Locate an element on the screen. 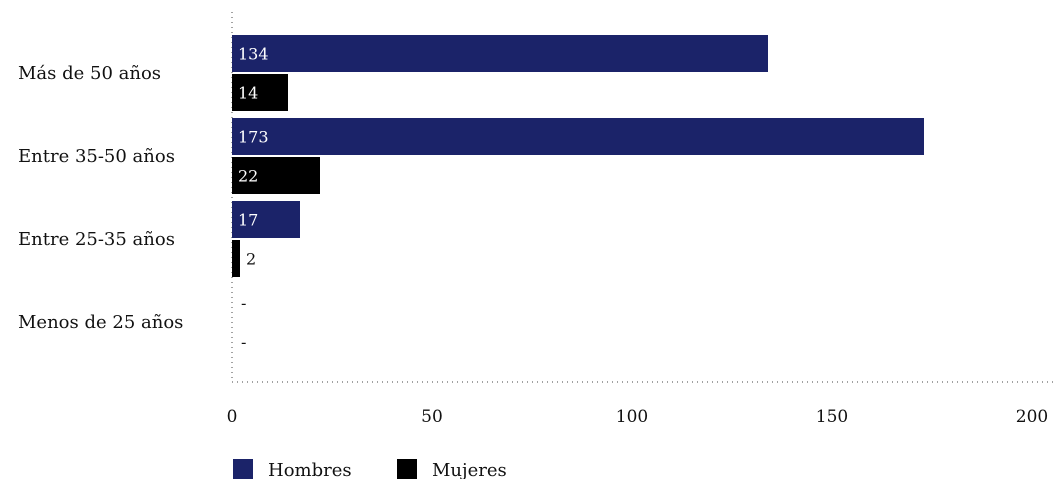 The height and width of the screenshot is (479, 1058). bar-value-label: 14 is located at coordinates (248, 93).